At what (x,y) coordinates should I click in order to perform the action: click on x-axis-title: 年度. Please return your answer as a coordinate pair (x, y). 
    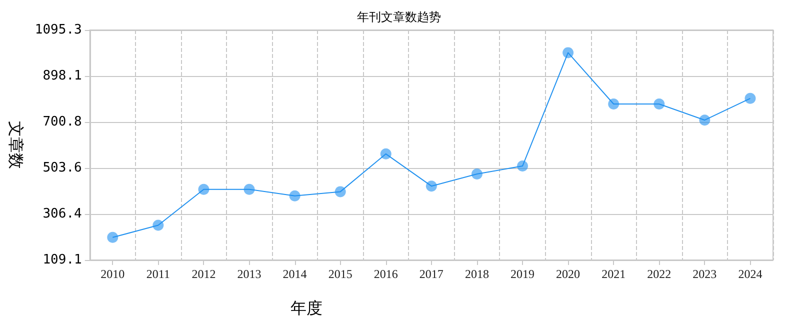
    Looking at the image, I should click on (306, 308).